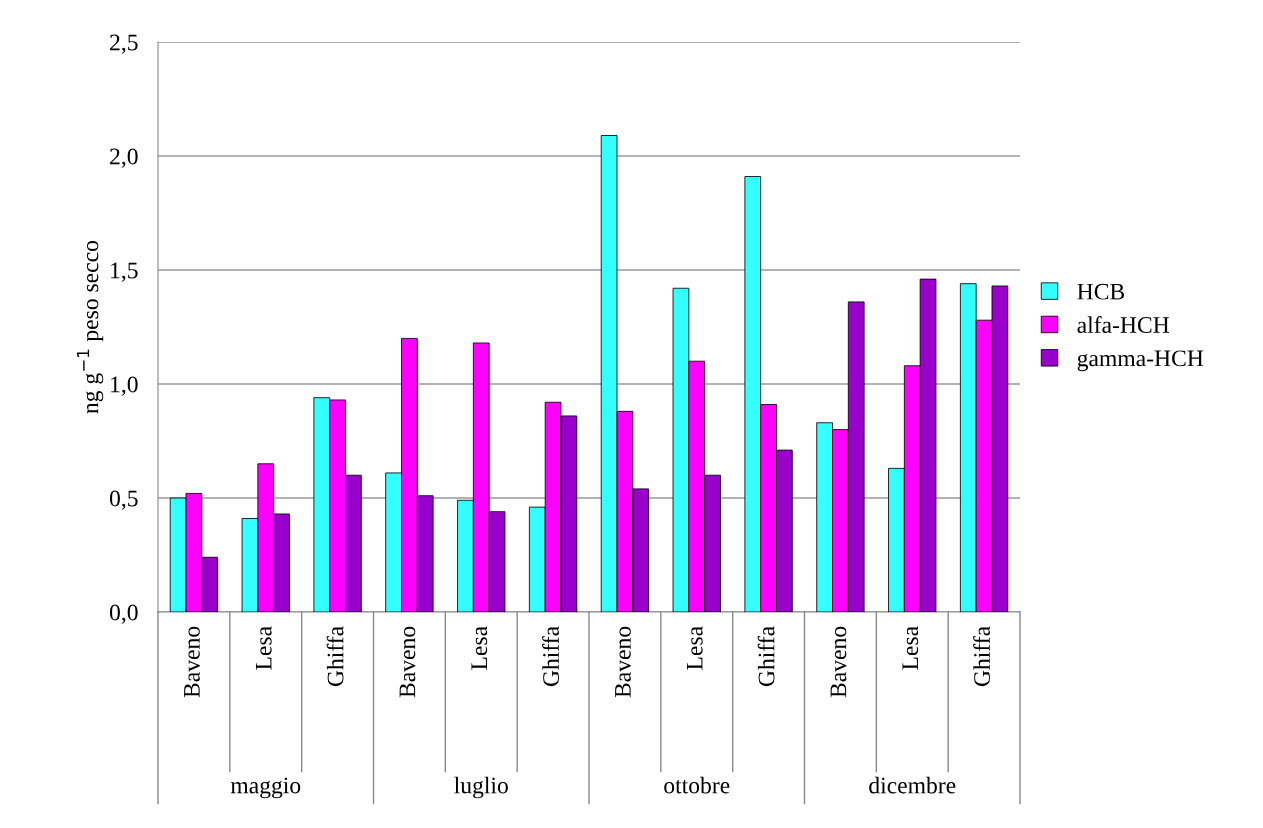 This screenshot has height=828, width=1263. Describe the element at coordinates (124, 158) in the screenshot. I see `y-tick-label: 2,0` at that location.